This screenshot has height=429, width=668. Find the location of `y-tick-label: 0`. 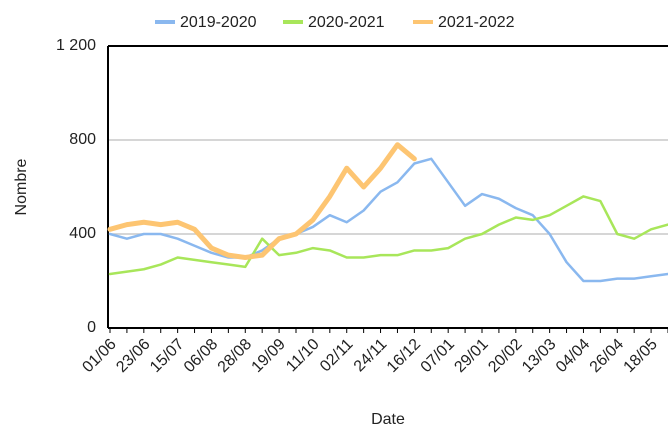

y-tick-label: 0 is located at coordinates (91, 327).